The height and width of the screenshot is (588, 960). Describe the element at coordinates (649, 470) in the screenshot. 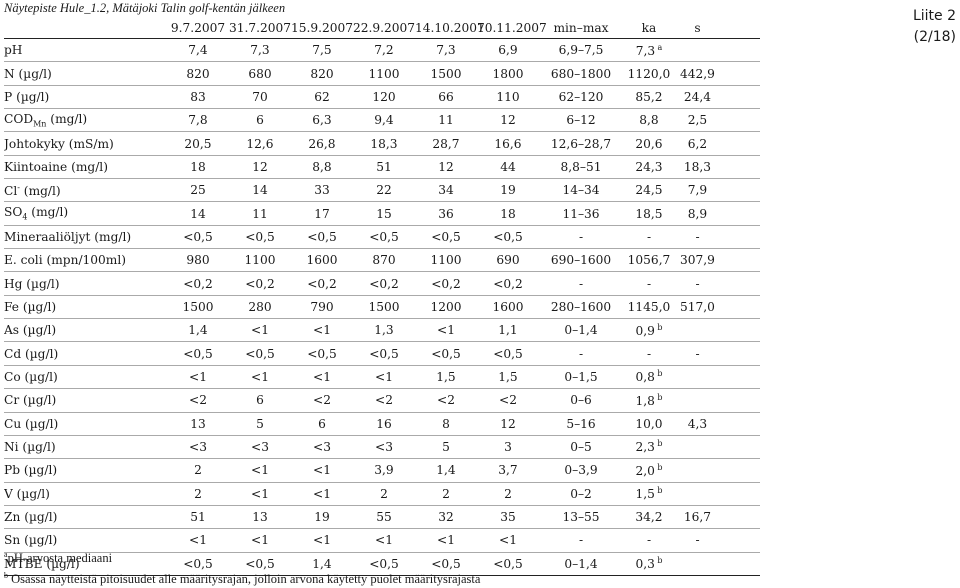

I see `mean-cell: 2,0 b` at that location.